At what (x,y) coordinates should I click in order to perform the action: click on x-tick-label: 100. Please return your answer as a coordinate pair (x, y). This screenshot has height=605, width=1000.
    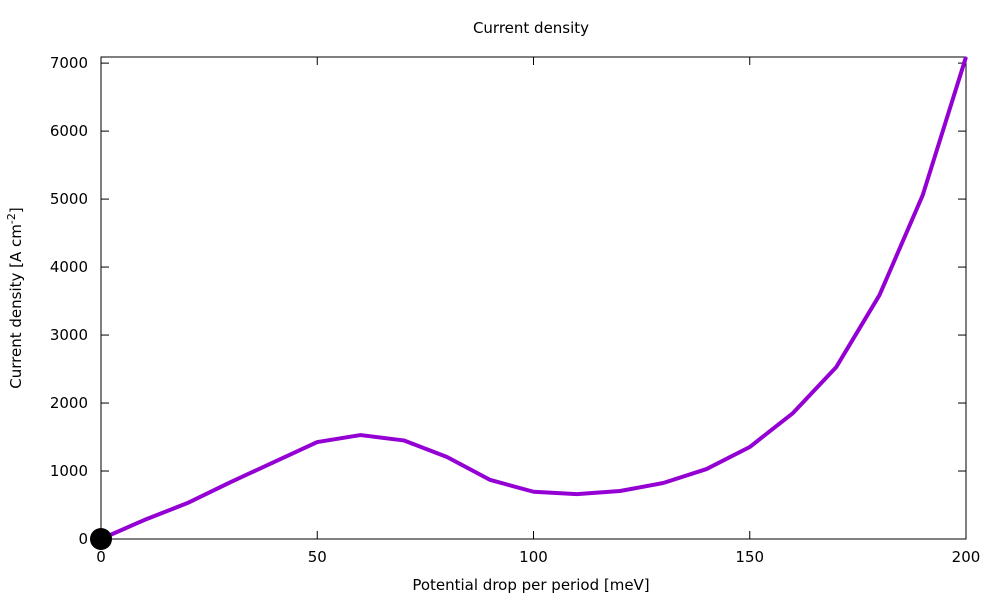
    Looking at the image, I should click on (533, 557).